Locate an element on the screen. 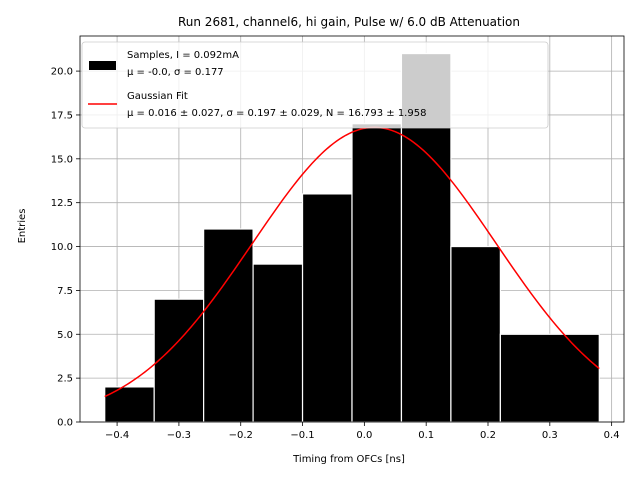 This screenshot has height=480, width=640. y-tick-label-1: 2.5 is located at coordinates (65, 379).